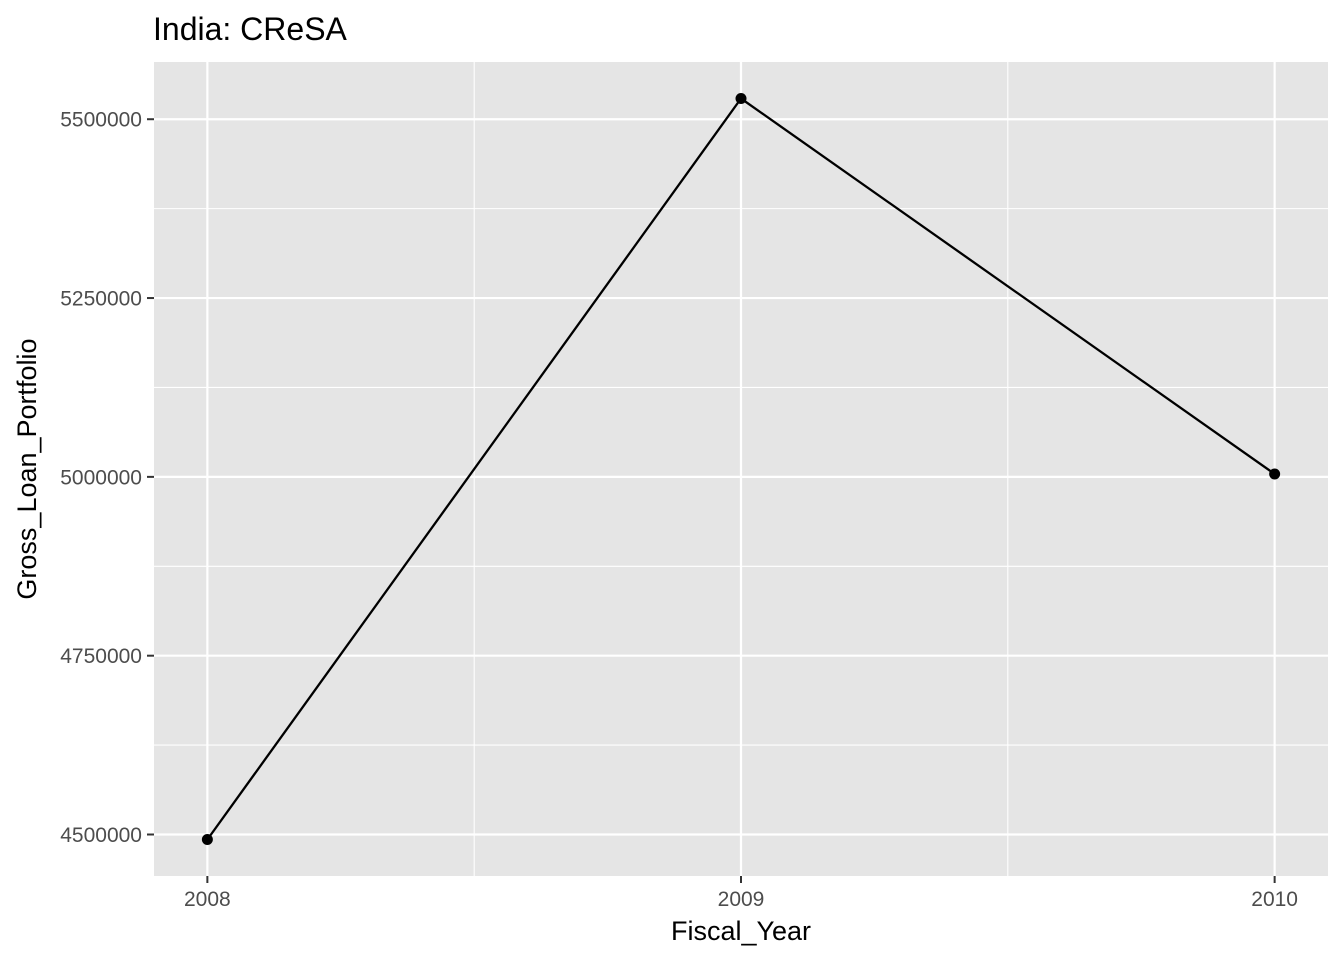 This screenshot has height=960, width=1344. What do you see at coordinates (1274, 899) in the screenshot?
I see `x-tick-label: 2010` at bounding box center [1274, 899].